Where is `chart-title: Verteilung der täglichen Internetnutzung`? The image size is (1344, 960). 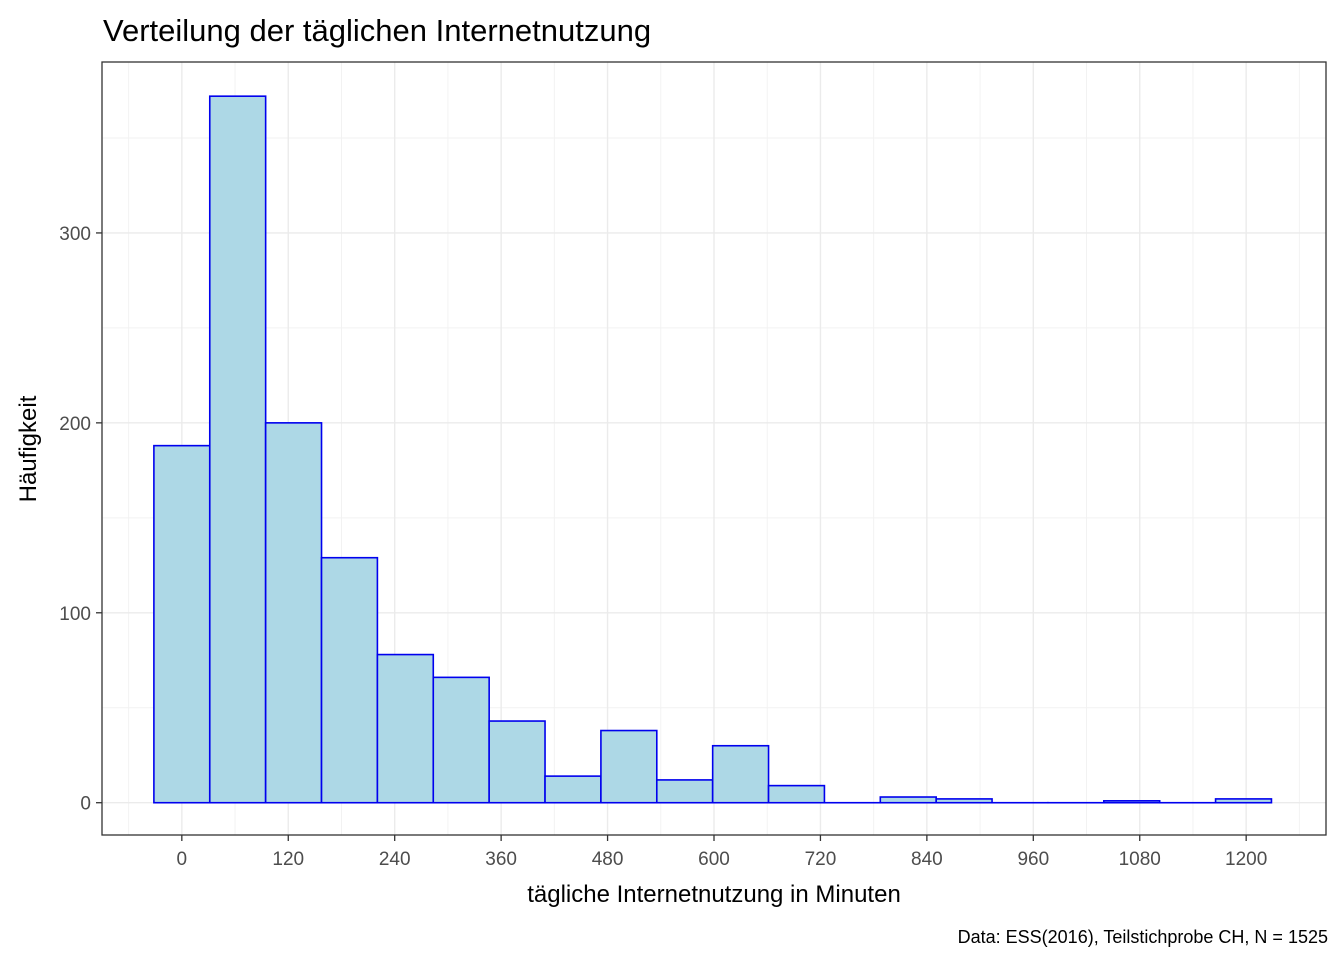
chart-title: Verteilung der täglichen Internetnutzung is located at coordinates (377, 30).